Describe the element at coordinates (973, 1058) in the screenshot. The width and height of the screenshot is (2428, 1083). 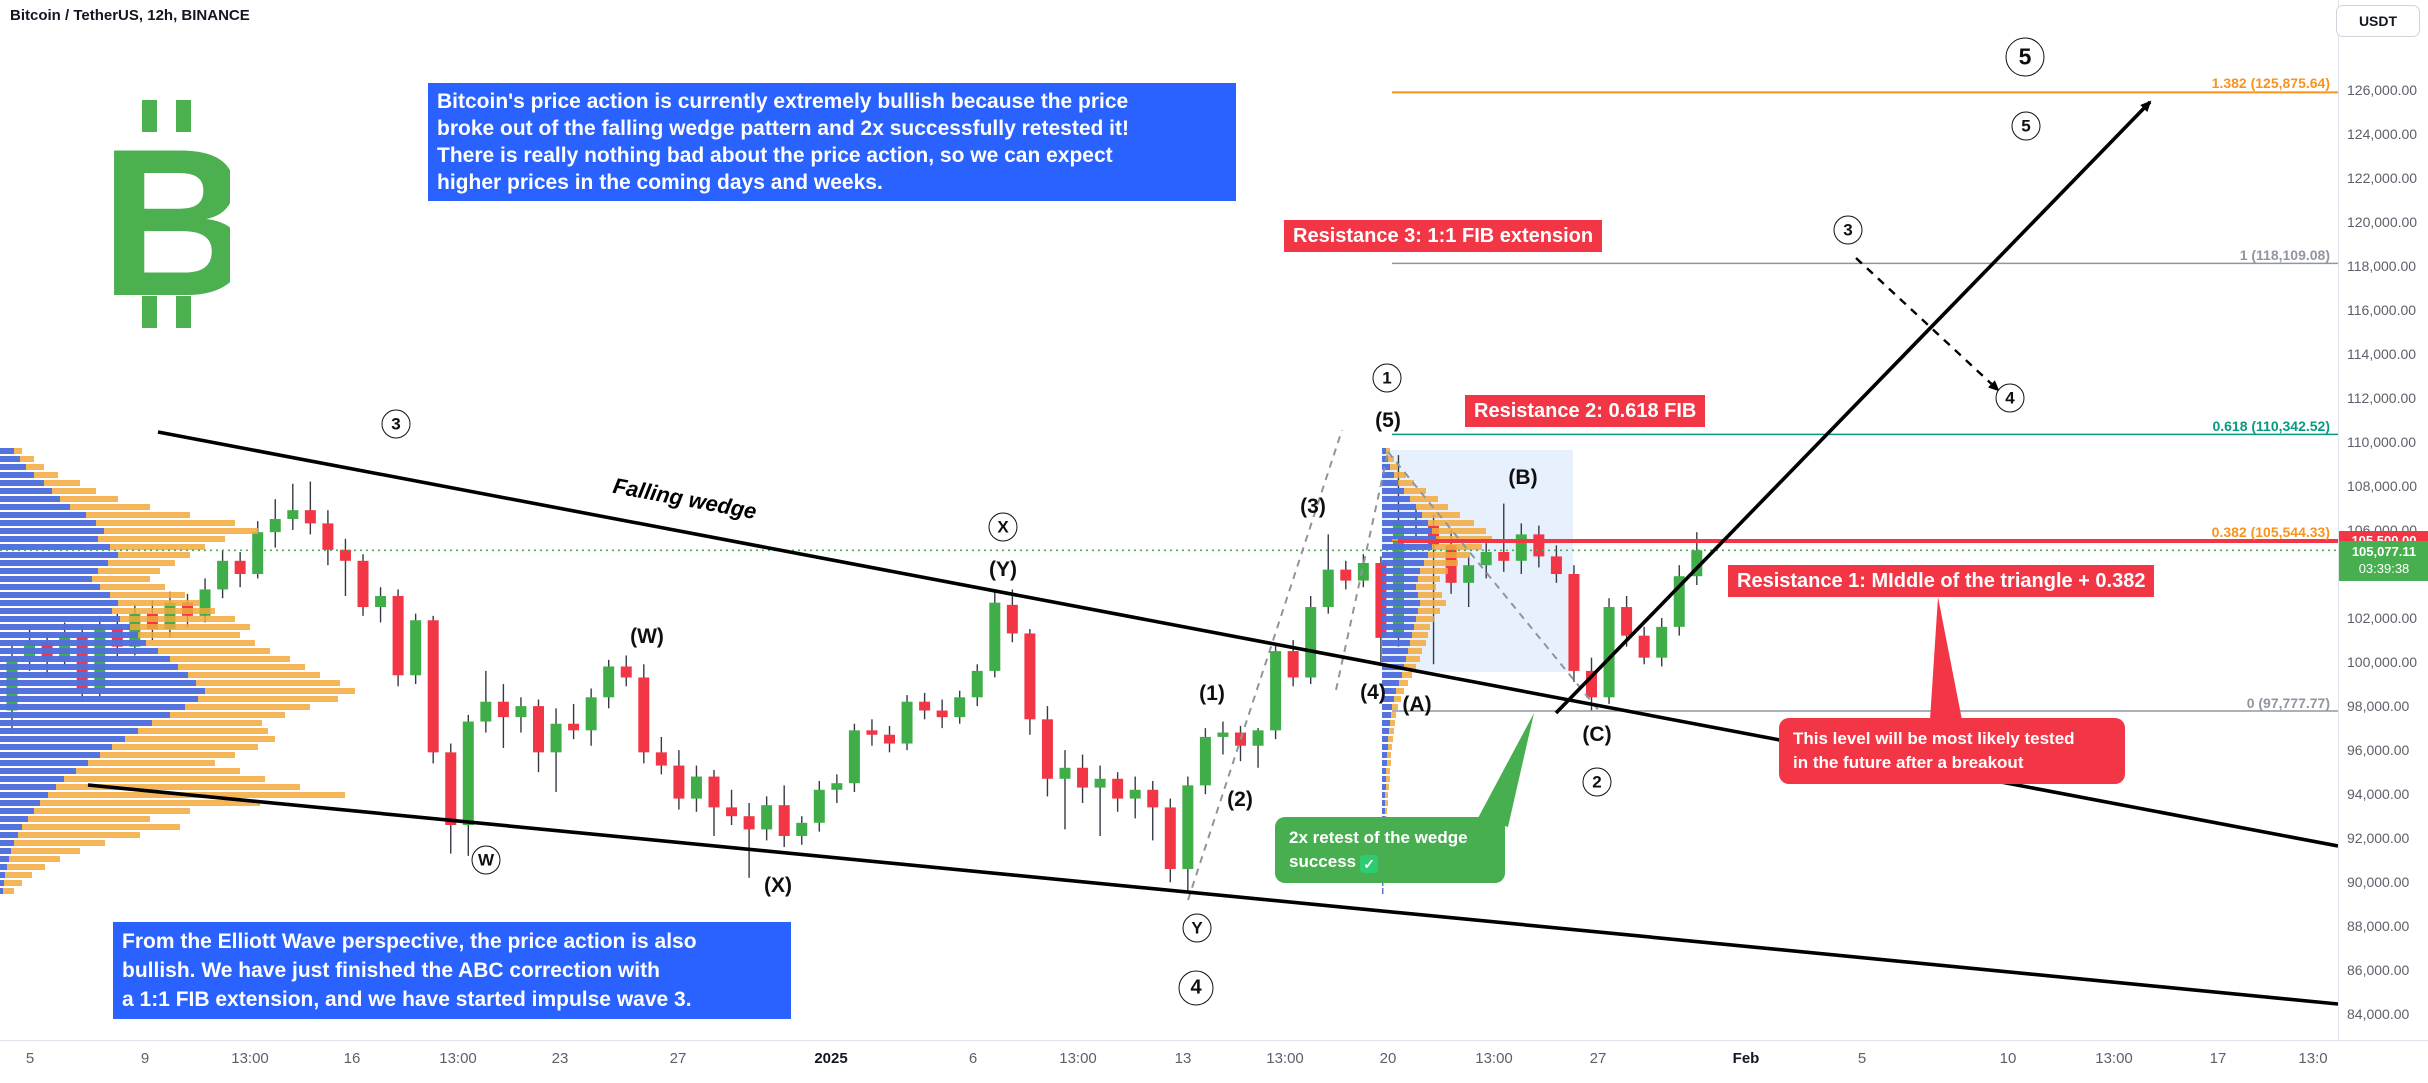
I see `time-tick: 6` at that location.